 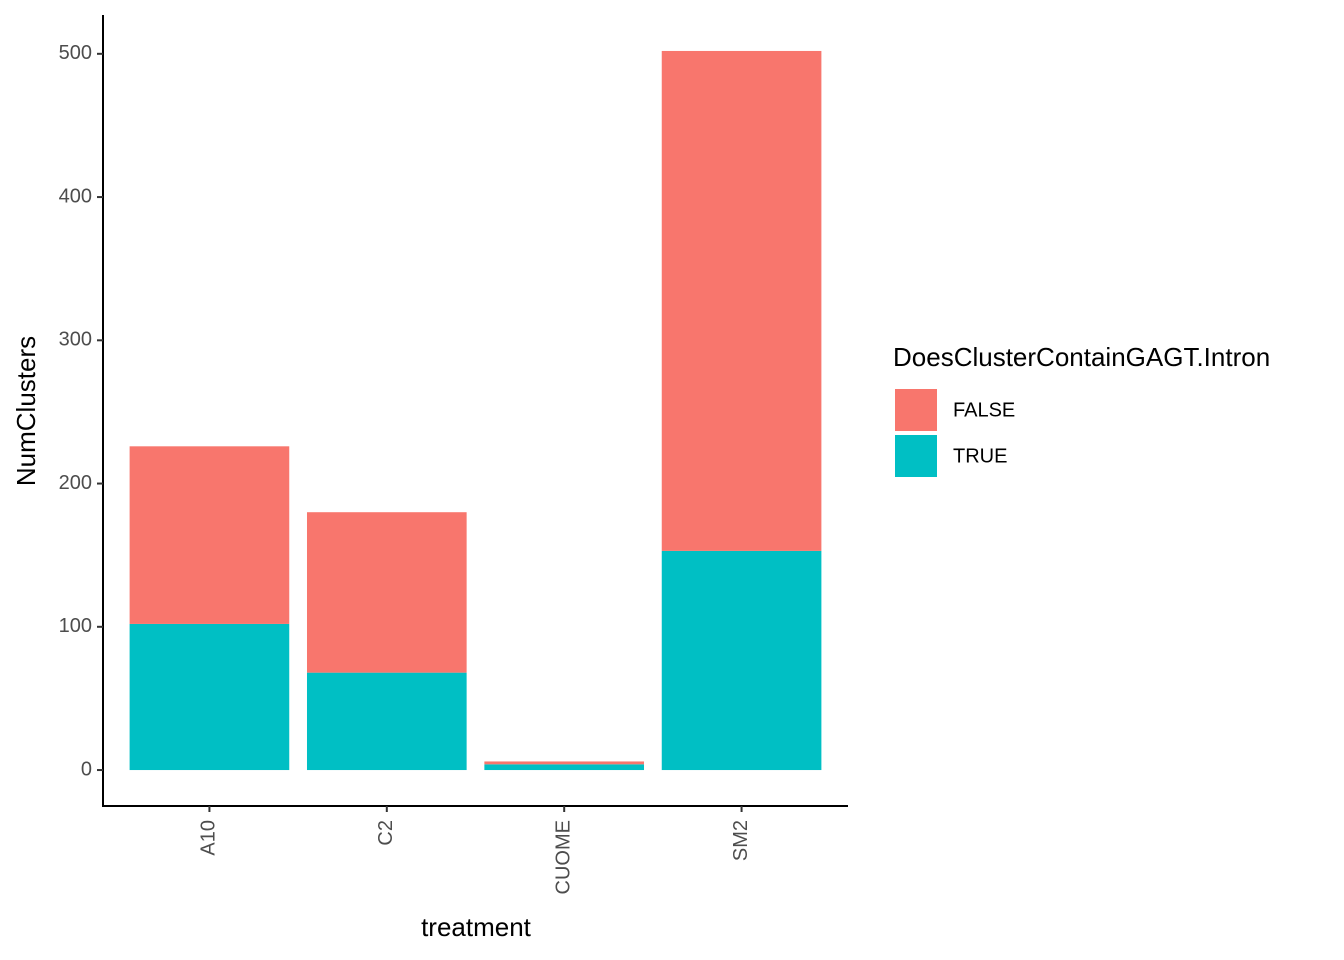 What do you see at coordinates (476, 927) in the screenshot?
I see `x-axis-title: treatment` at bounding box center [476, 927].